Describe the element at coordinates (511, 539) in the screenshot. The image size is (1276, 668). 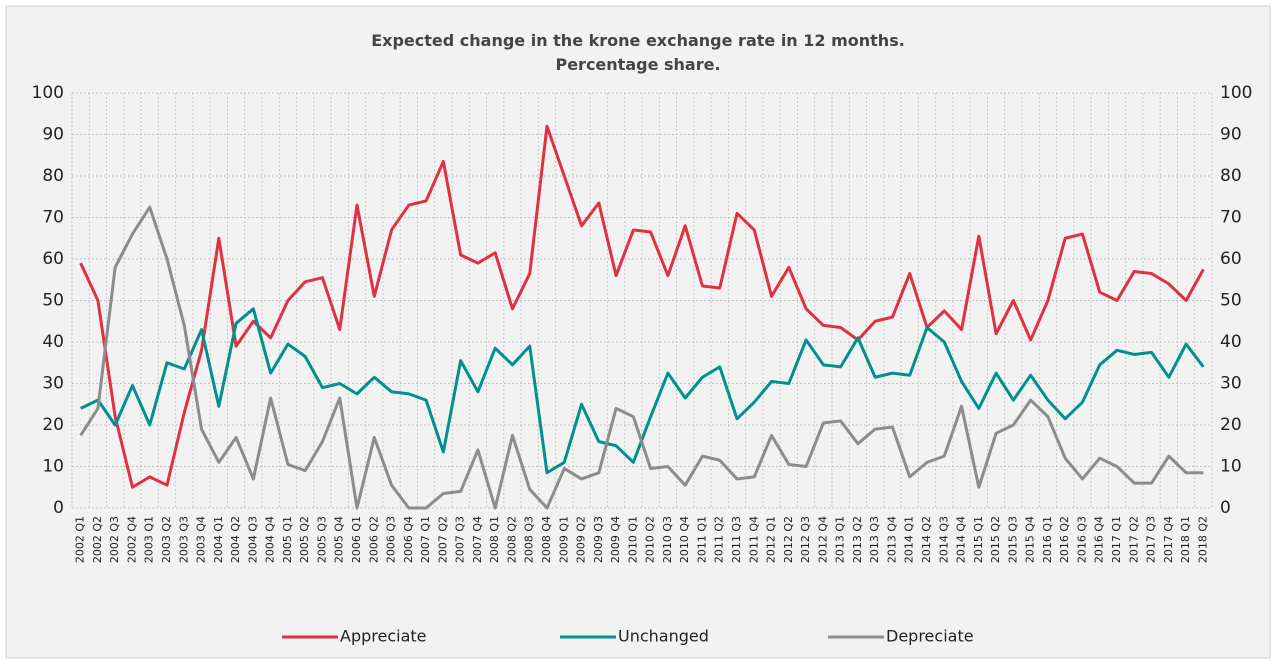
I see `x-tick-label: 2008 Q2` at that location.